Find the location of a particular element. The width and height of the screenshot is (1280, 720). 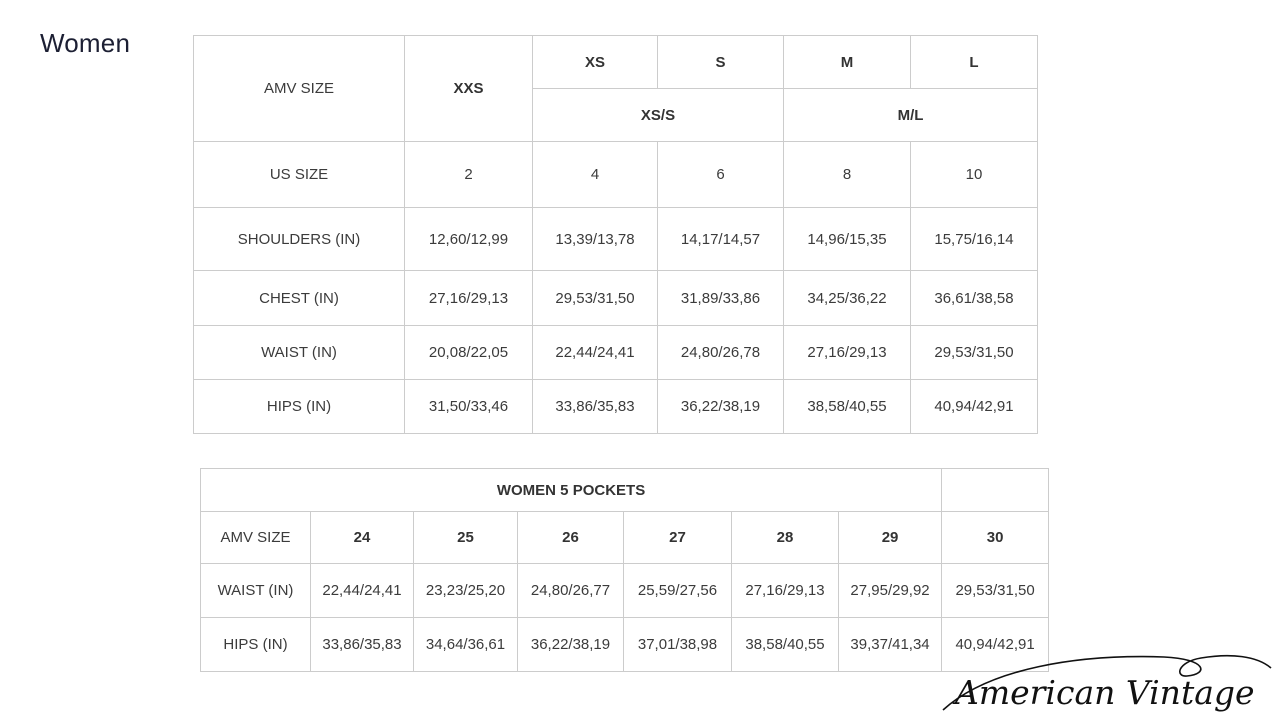

logo-text: American Vintage is located at coordinates (1103, 692).